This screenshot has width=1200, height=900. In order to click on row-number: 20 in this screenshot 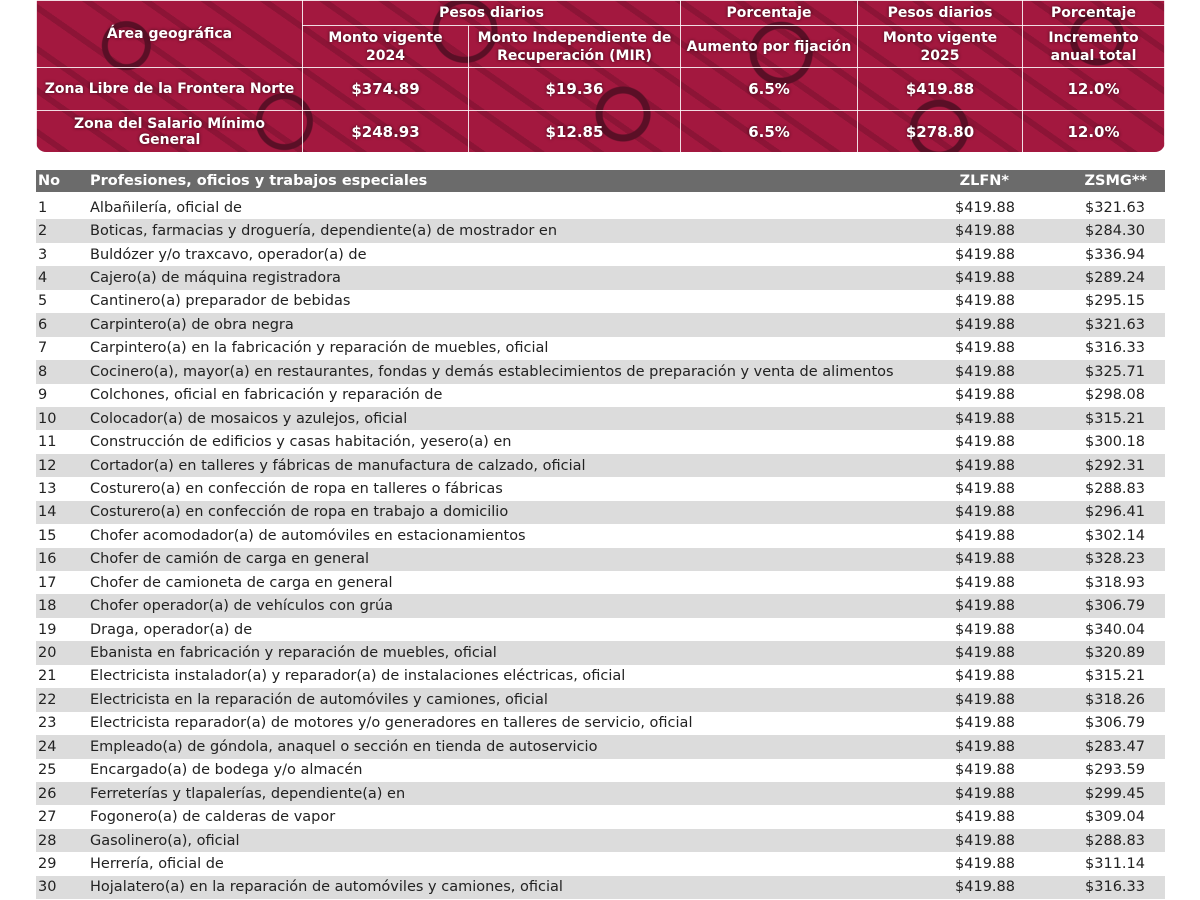, I will do `click(47, 653)`.